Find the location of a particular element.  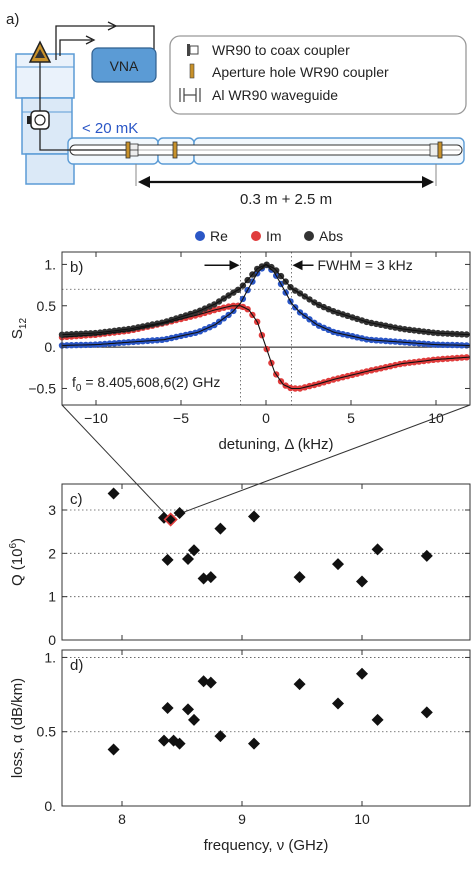

f0-value: = 8.405,608,6(2) GHz is located at coordinates (150, 382).